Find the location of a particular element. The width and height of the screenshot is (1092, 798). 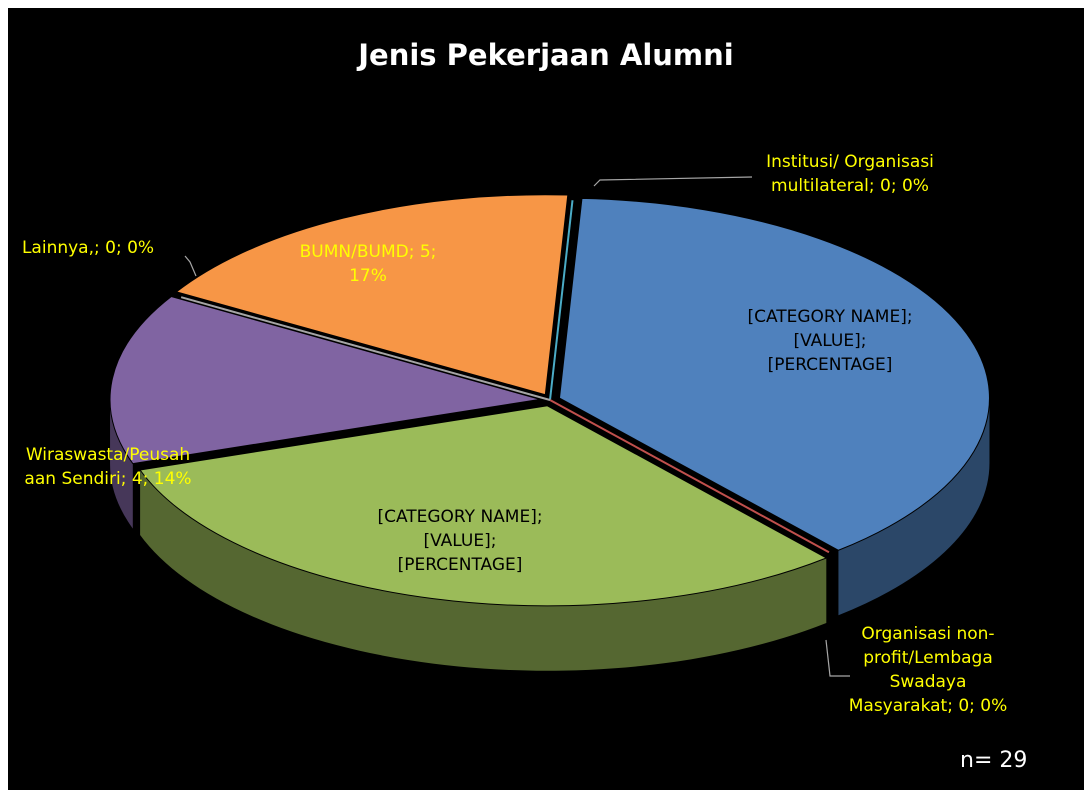

data-label: Wiraswasta/Peusah aan Sendiri; 4; 14% is located at coordinates (108, 467).